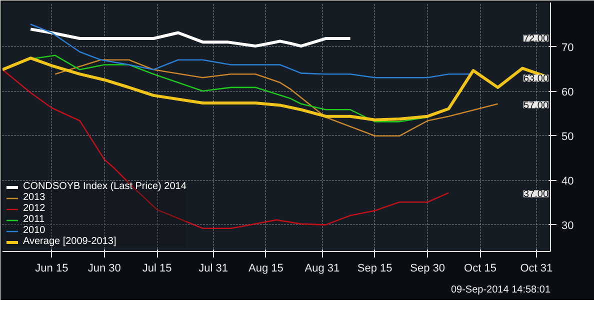 This screenshot has height=320, width=594. What do you see at coordinates (500, 290) in the screenshot?
I see `text: 09-Sep-2014 14:58:01` at bounding box center [500, 290].